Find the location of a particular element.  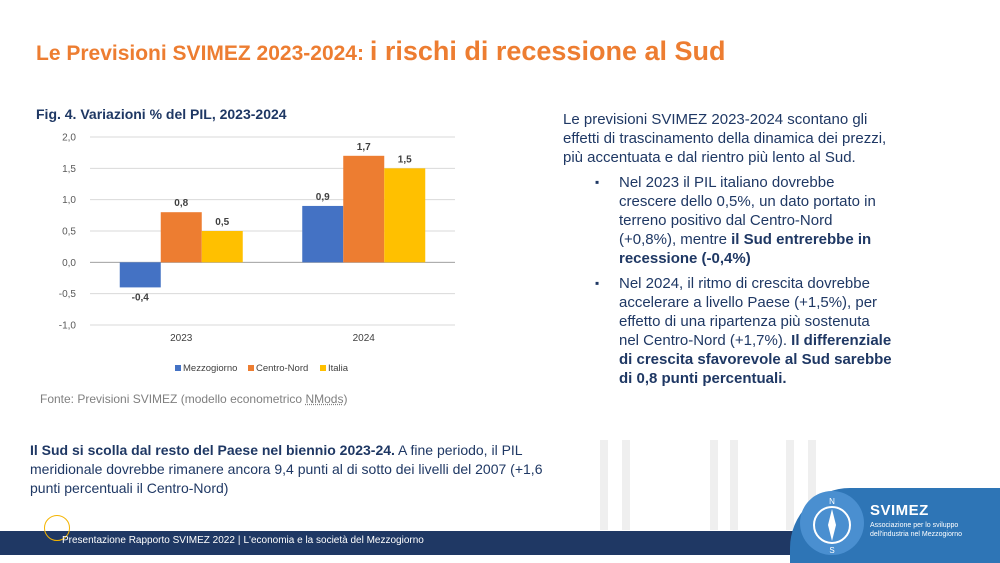

footer-part1: Presentazione Rapporto SVIMEZ 2022 is located at coordinates (148, 540).